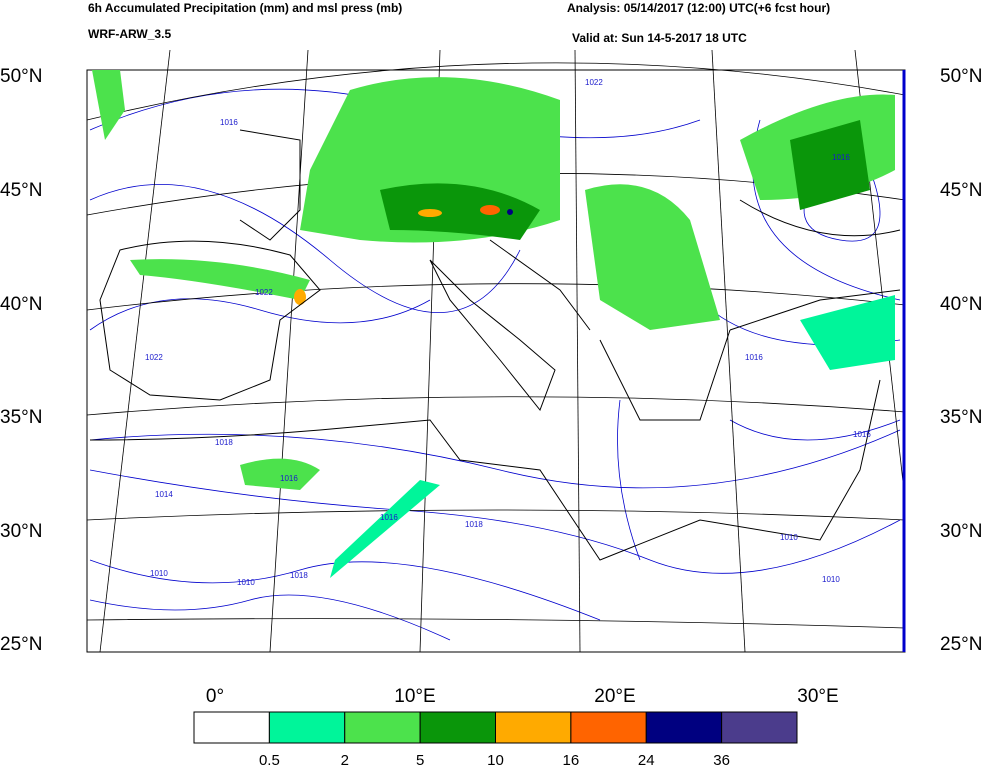  I want to click on colorbar: 0.5 2 5 10 16 24 36, so click(495, 739).